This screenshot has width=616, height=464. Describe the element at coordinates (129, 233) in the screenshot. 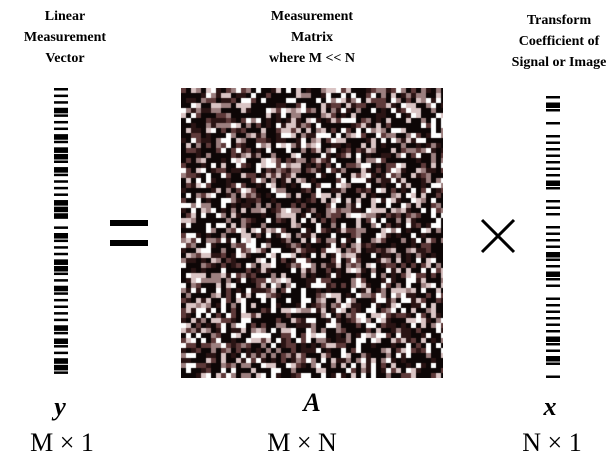

I see `equals-sign-icon` at that location.